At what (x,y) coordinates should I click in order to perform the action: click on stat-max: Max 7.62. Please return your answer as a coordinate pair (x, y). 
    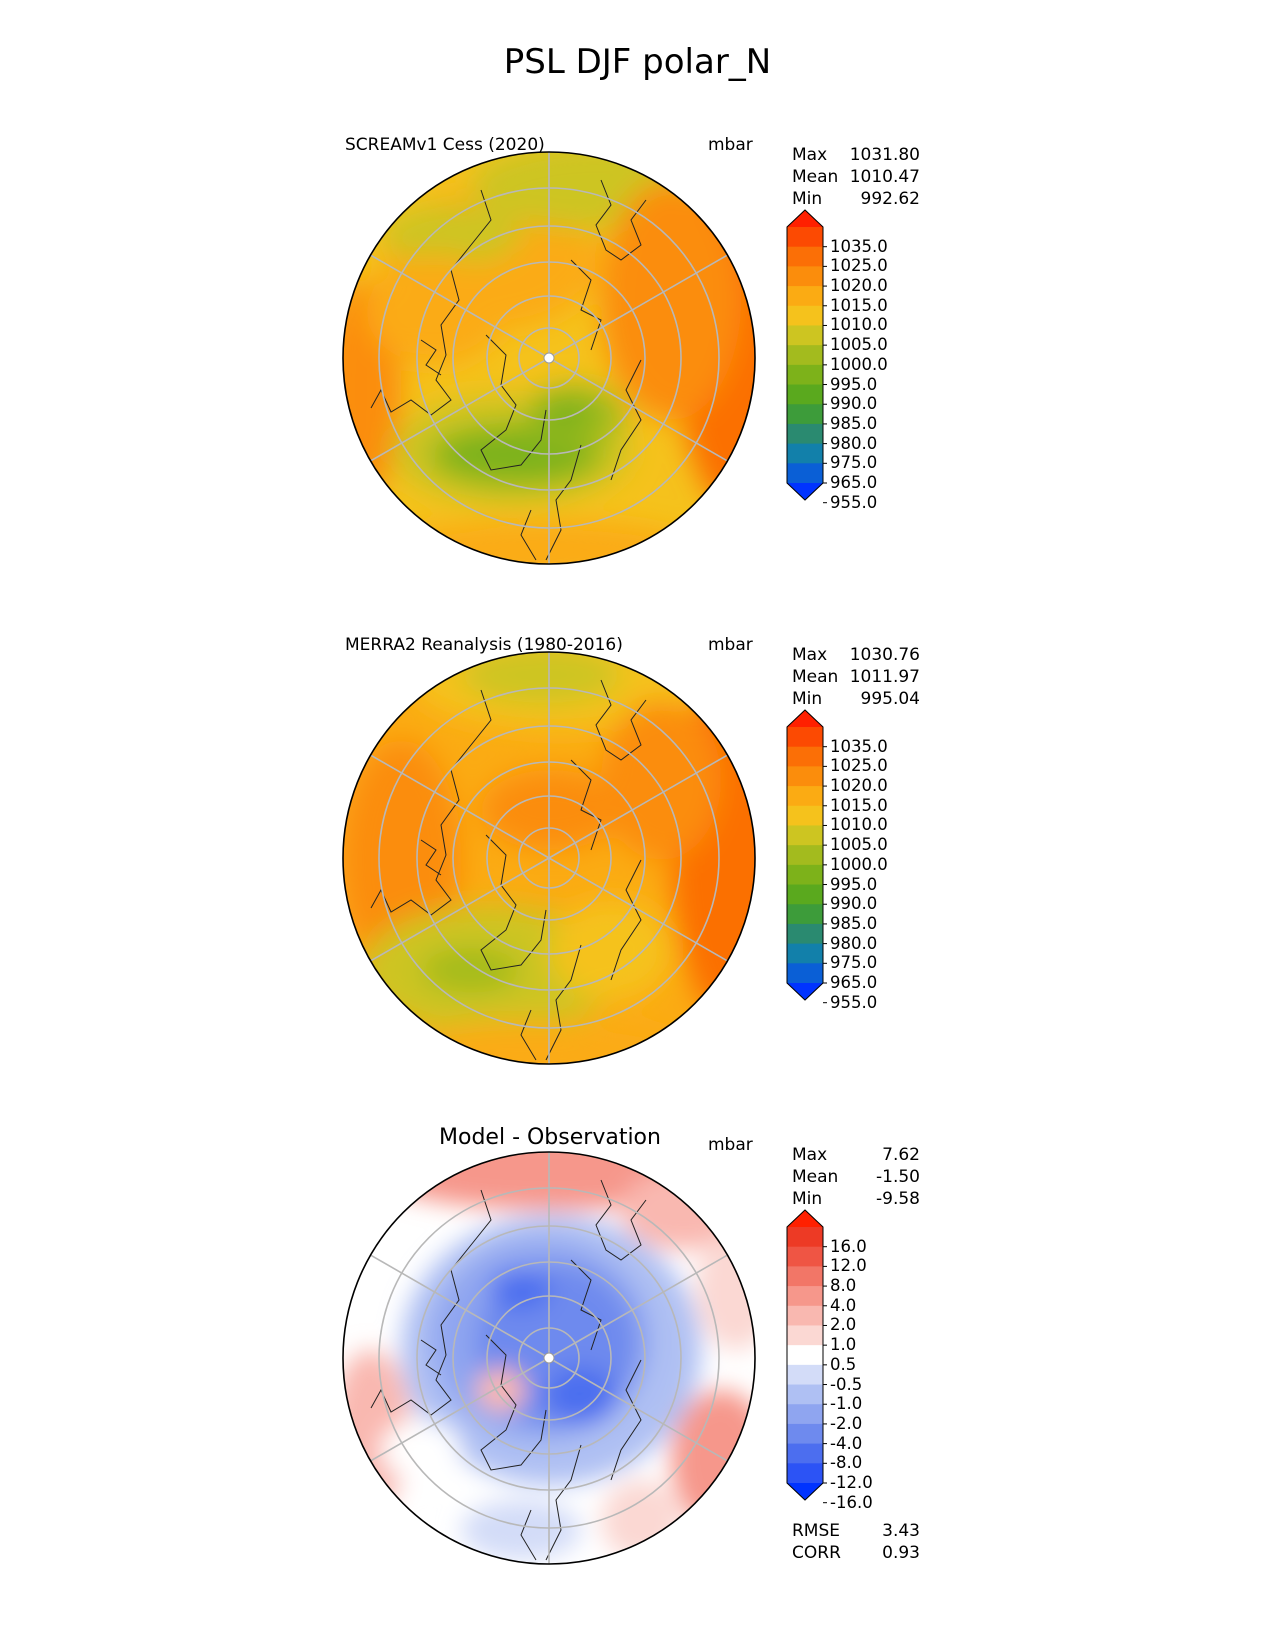
    Looking at the image, I should click on (856, 1155).